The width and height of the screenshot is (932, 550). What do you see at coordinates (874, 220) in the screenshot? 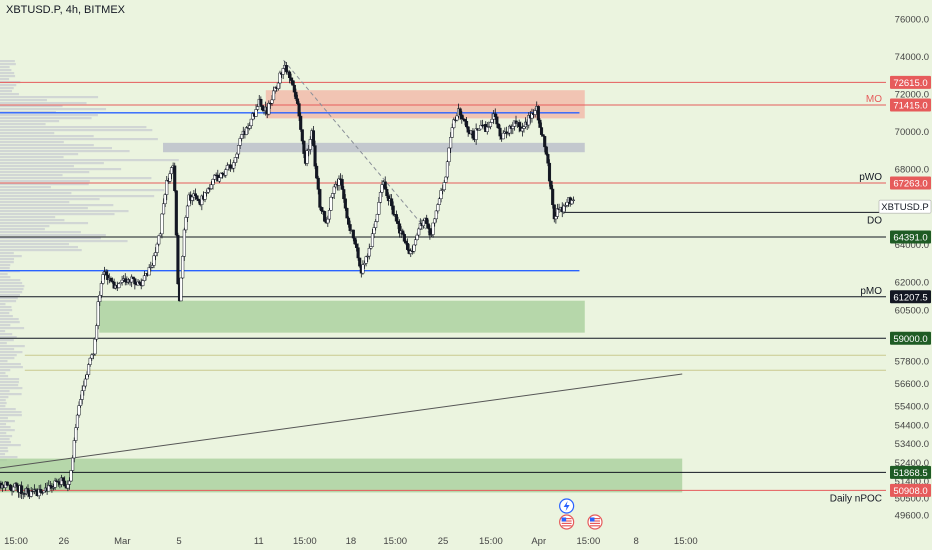
I see `level-annotation: DO` at bounding box center [874, 220].